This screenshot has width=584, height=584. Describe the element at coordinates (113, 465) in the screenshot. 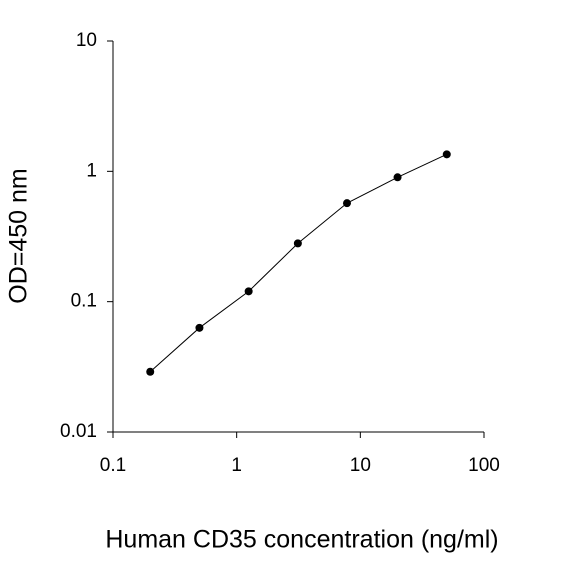

I see `x-tick-label: 0.1` at that location.